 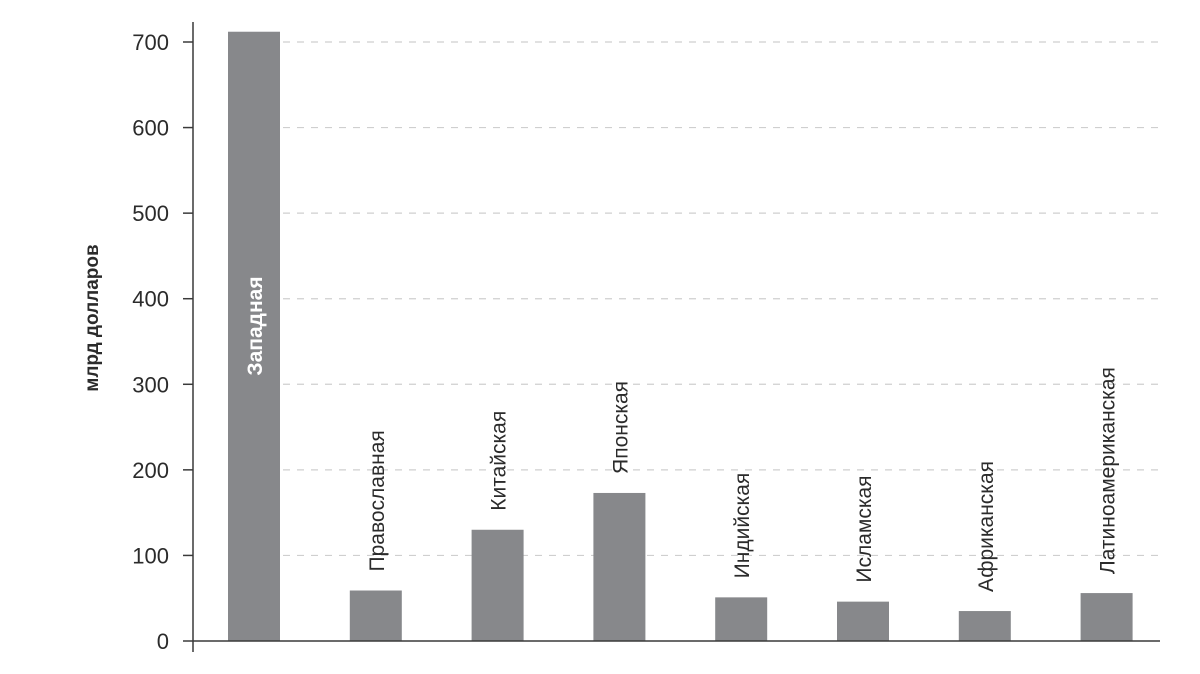 What do you see at coordinates (864, 528) in the screenshot?
I see `bar-label: Исламская` at bounding box center [864, 528].